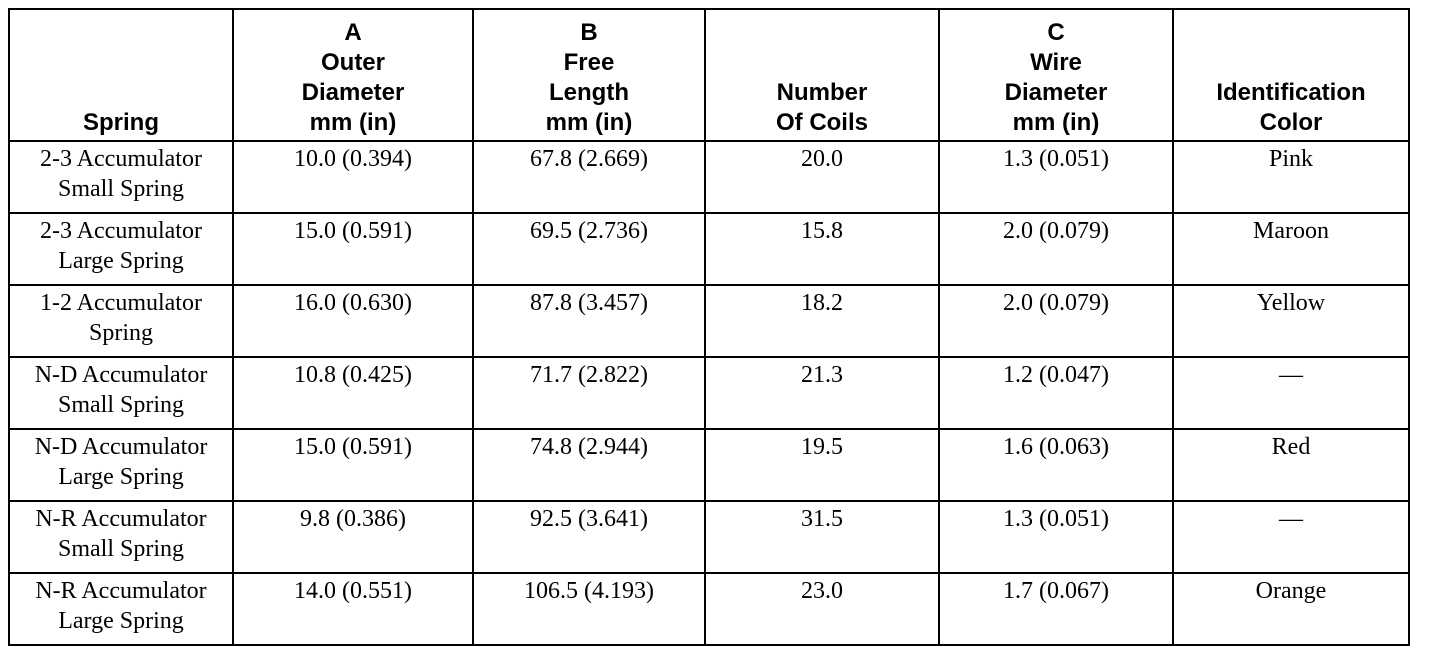 The image size is (1440, 648). What do you see at coordinates (589, 393) in the screenshot?
I see `cell-free-length: 71.7 (2.822)` at bounding box center [589, 393].